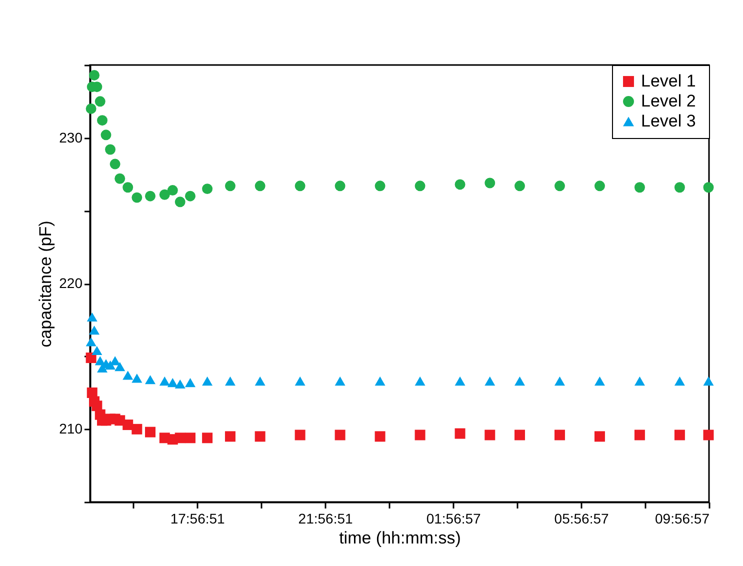 The height and width of the screenshot is (566, 743). Describe the element at coordinates (71, 283) in the screenshot. I see `y-tick-label: 220` at that location.